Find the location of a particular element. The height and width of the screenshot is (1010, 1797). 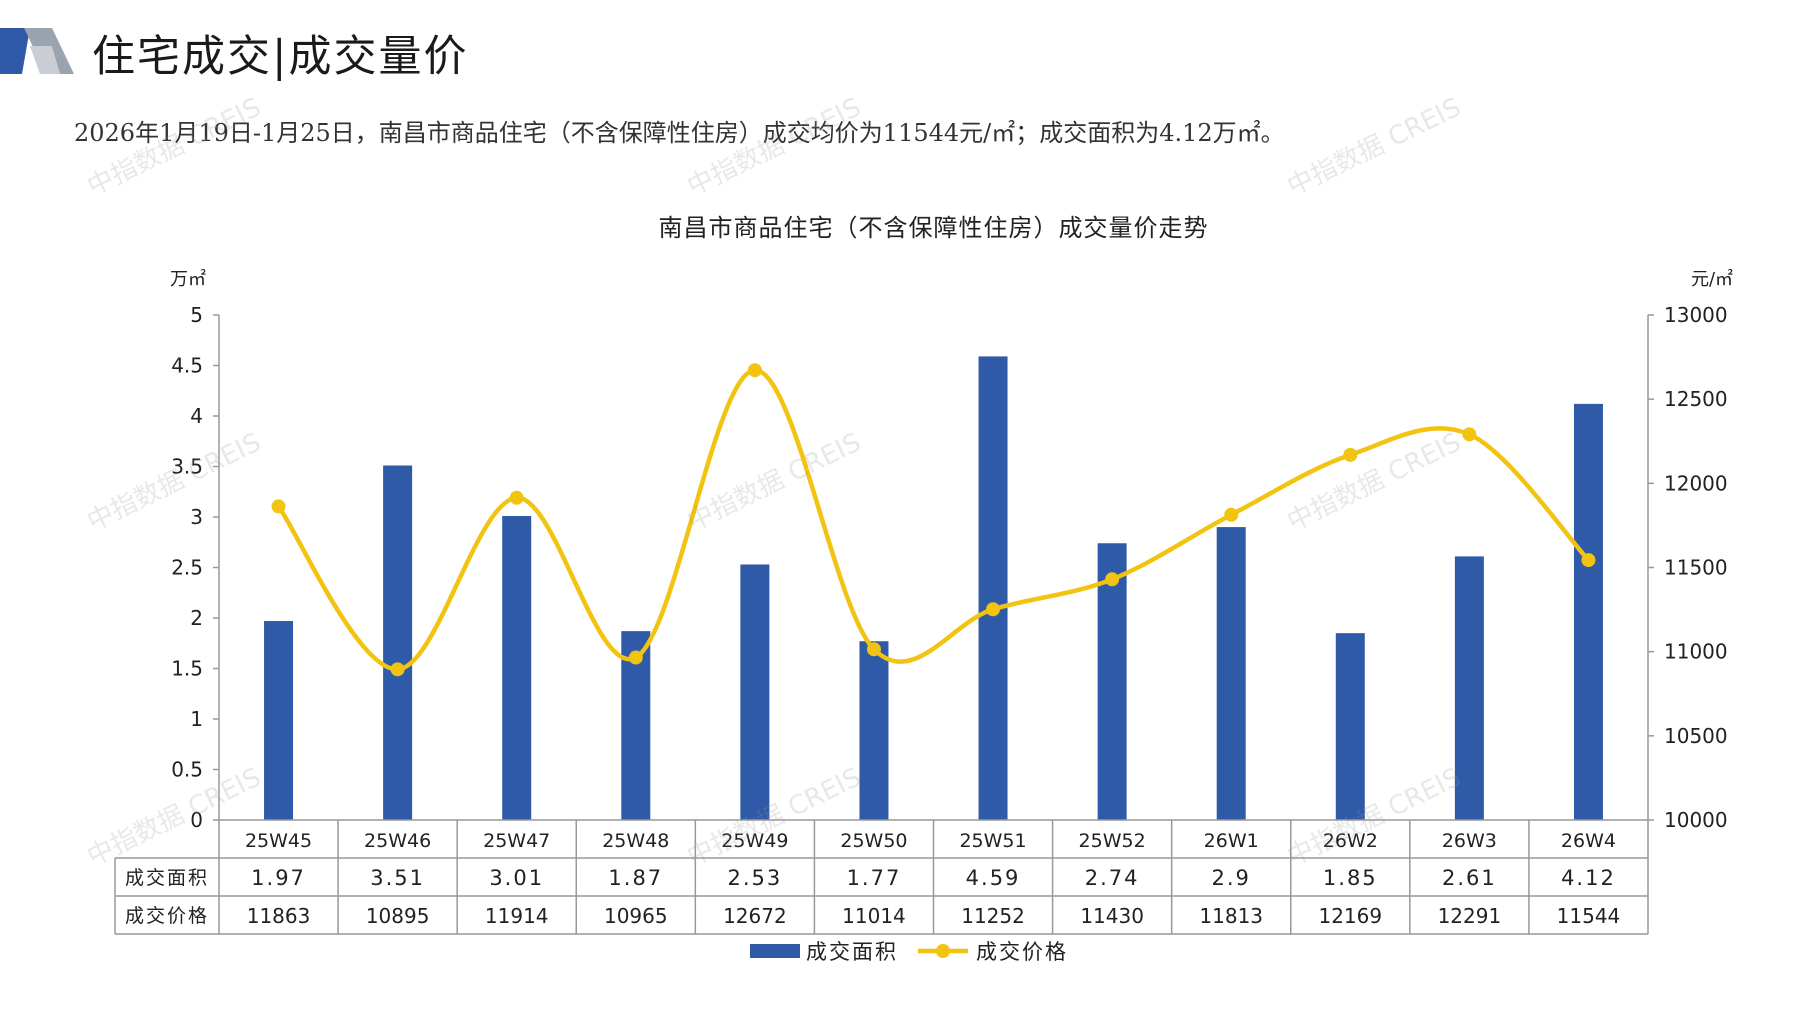

price-point-26W2 is located at coordinates (1350, 454).